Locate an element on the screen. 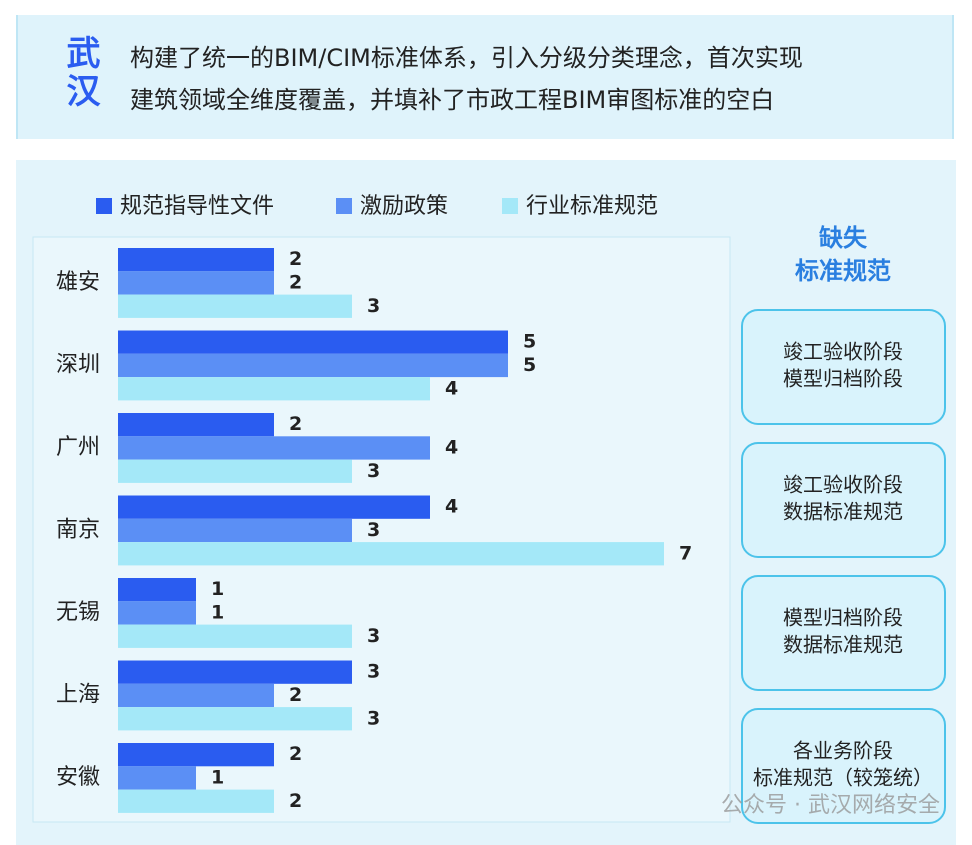 This screenshot has height=845, width=972. banner-line: 建筑领域全维度覆盖，并填补了市政工程BIM审图标准的空白 is located at coordinates (452, 100).